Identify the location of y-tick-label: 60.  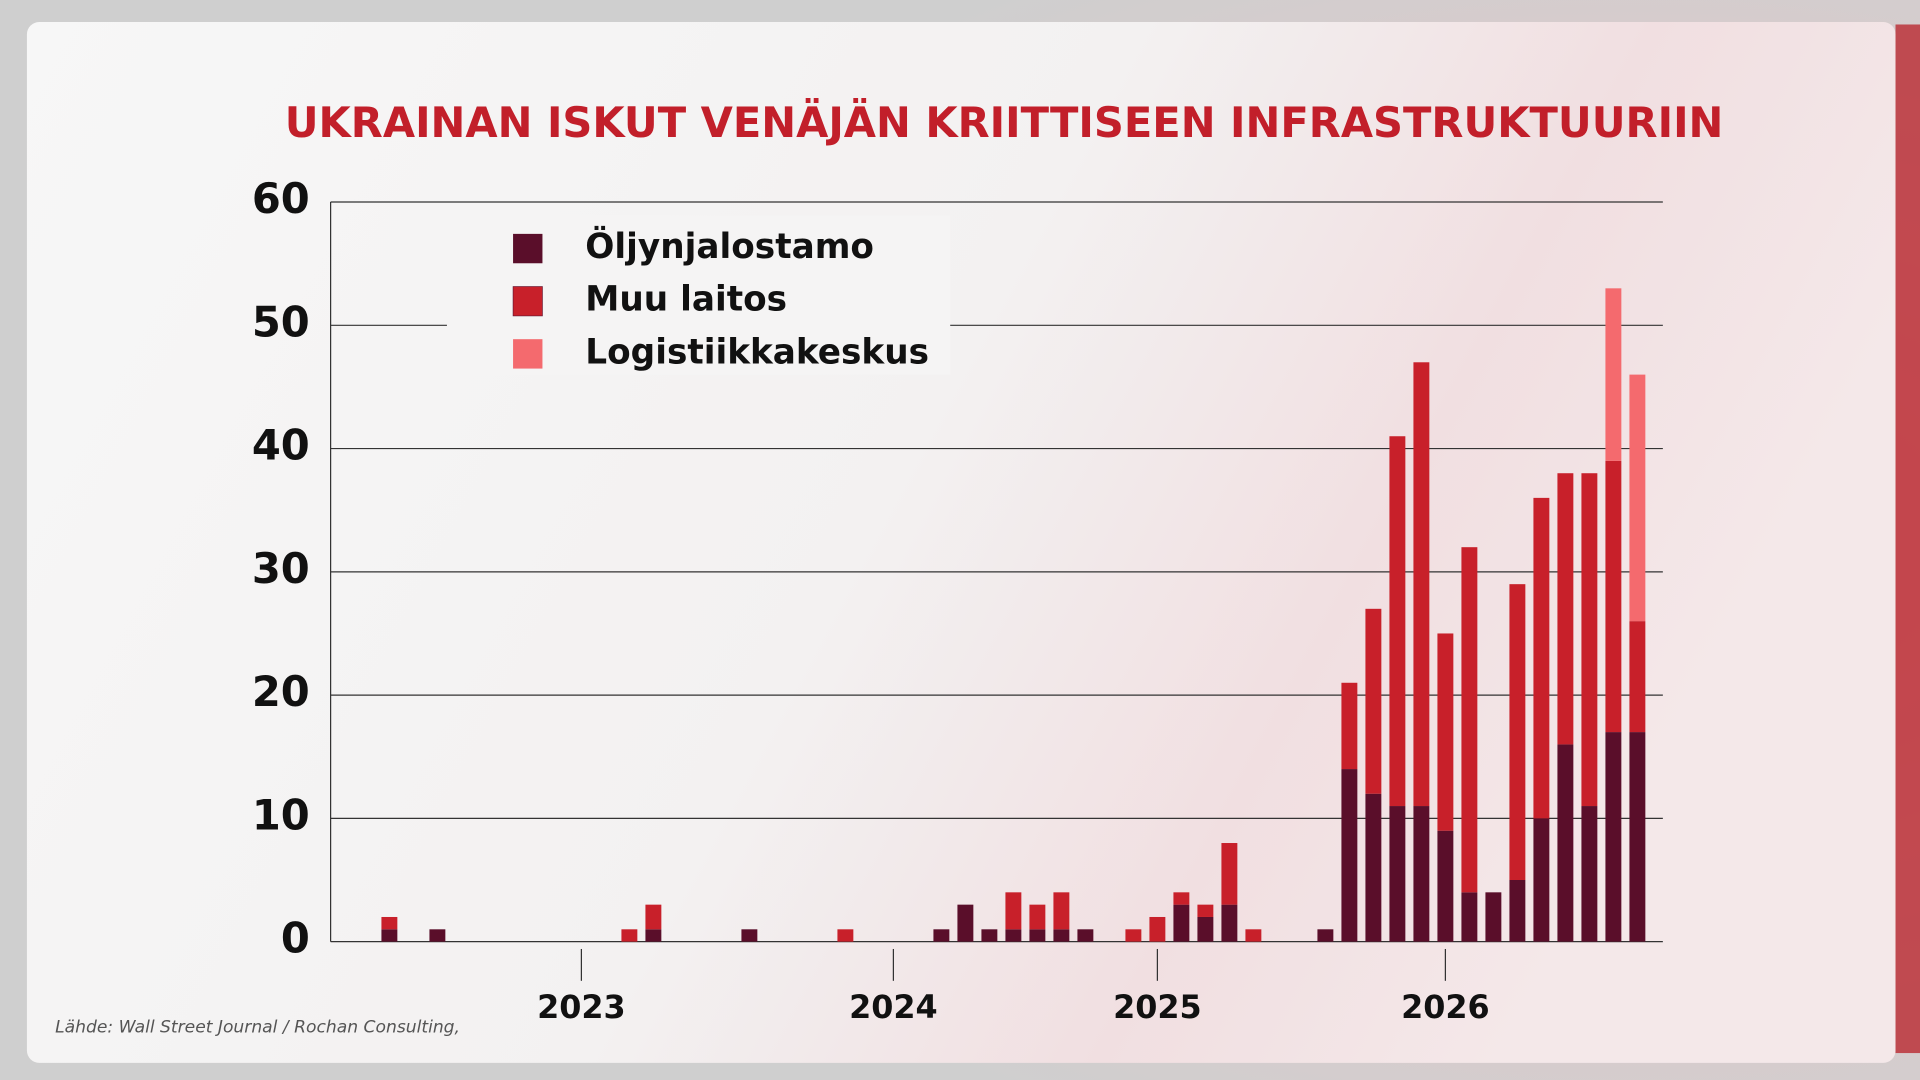
(281, 198).